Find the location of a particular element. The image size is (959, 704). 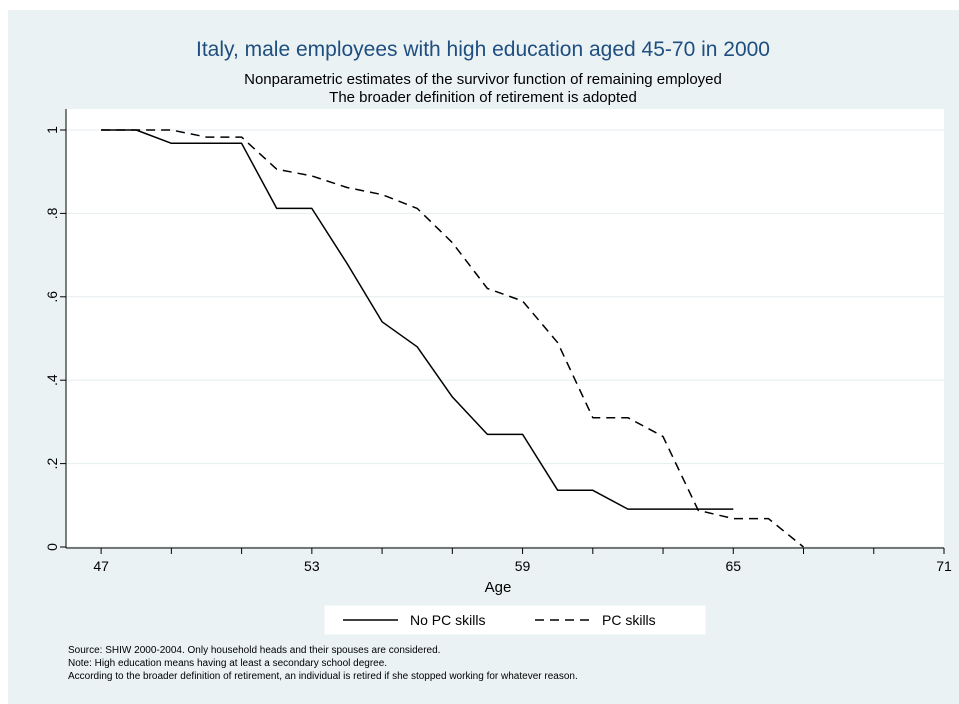

y-tick-label: .2 is located at coordinates (52, 464).